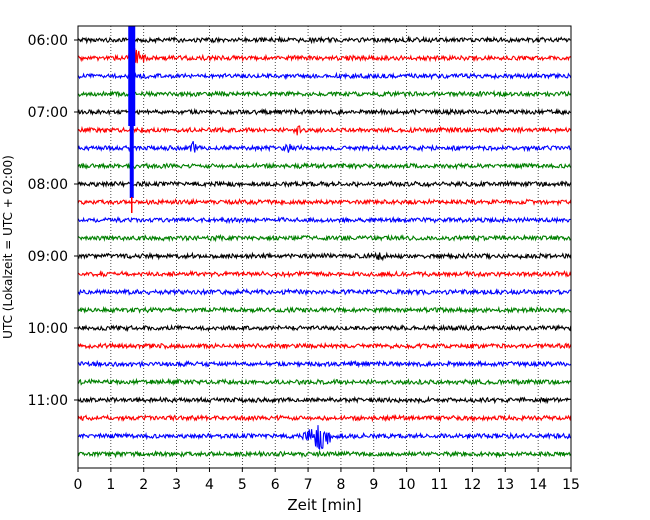  What do you see at coordinates (209, 485) in the screenshot?
I see `x-tick-label: 4` at bounding box center [209, 485].